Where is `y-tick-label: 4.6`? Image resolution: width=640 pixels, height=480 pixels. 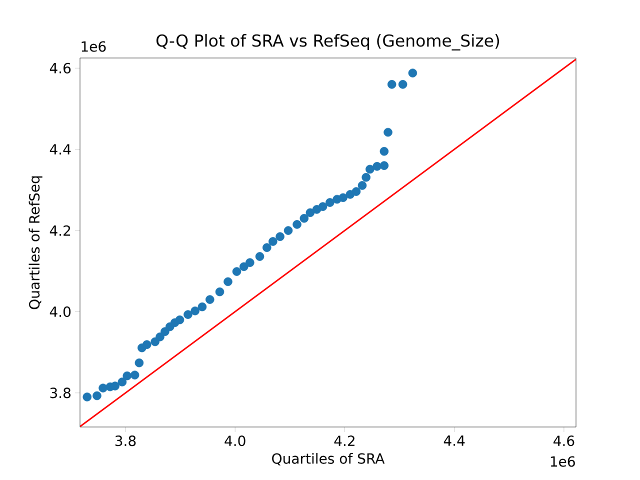 y-tick-label: 4.6 is located at coordinates (60, 68).